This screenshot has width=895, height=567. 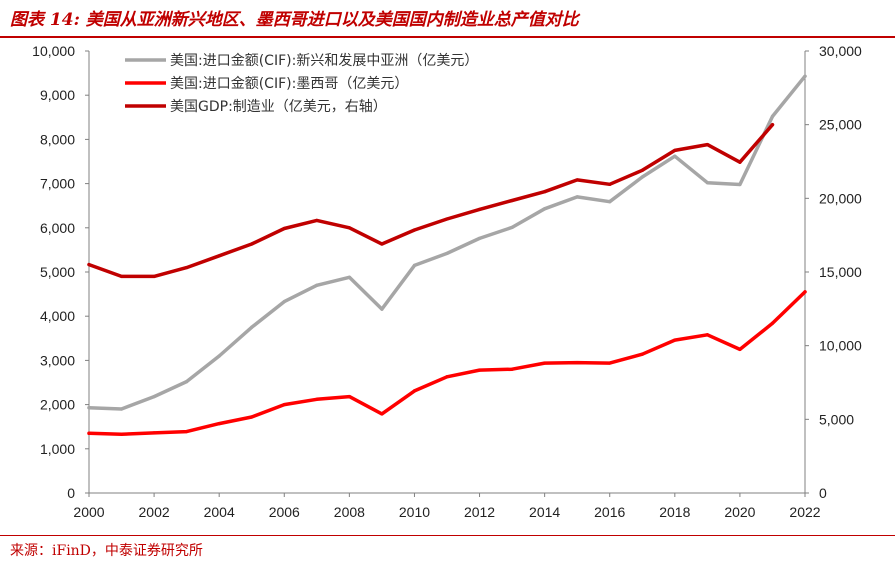 What do you see at coordinates (57, 184) in the screenshot?
I see `y-tick-label-left: 7,000` at bounding box center [57, 184].